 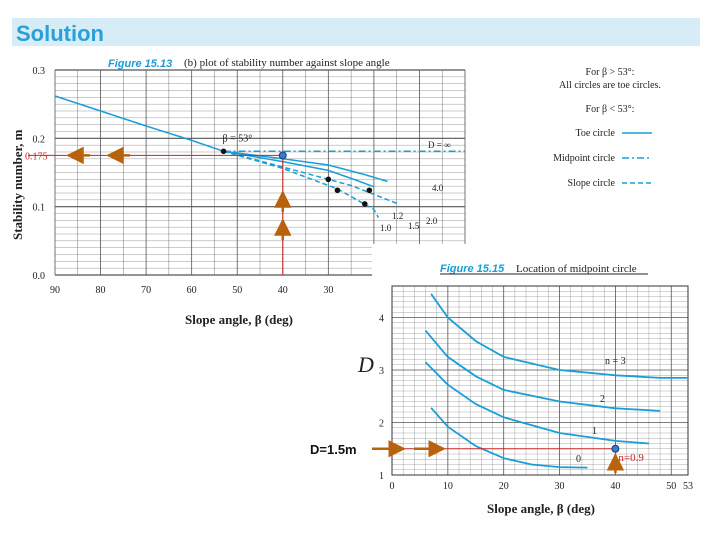 What do you see at coordinates (282, 155) in the screenshot?
I see `read-point-marker` at bounding box center [282, 155].